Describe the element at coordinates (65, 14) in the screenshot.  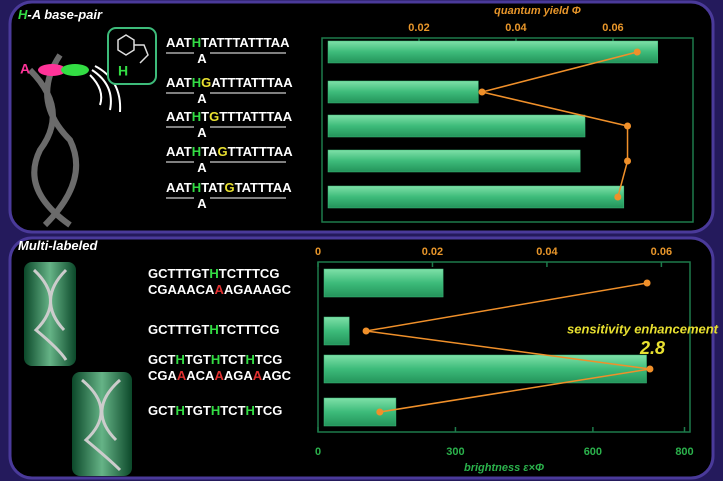
I see `text-segment: -A base-pair` at that location.